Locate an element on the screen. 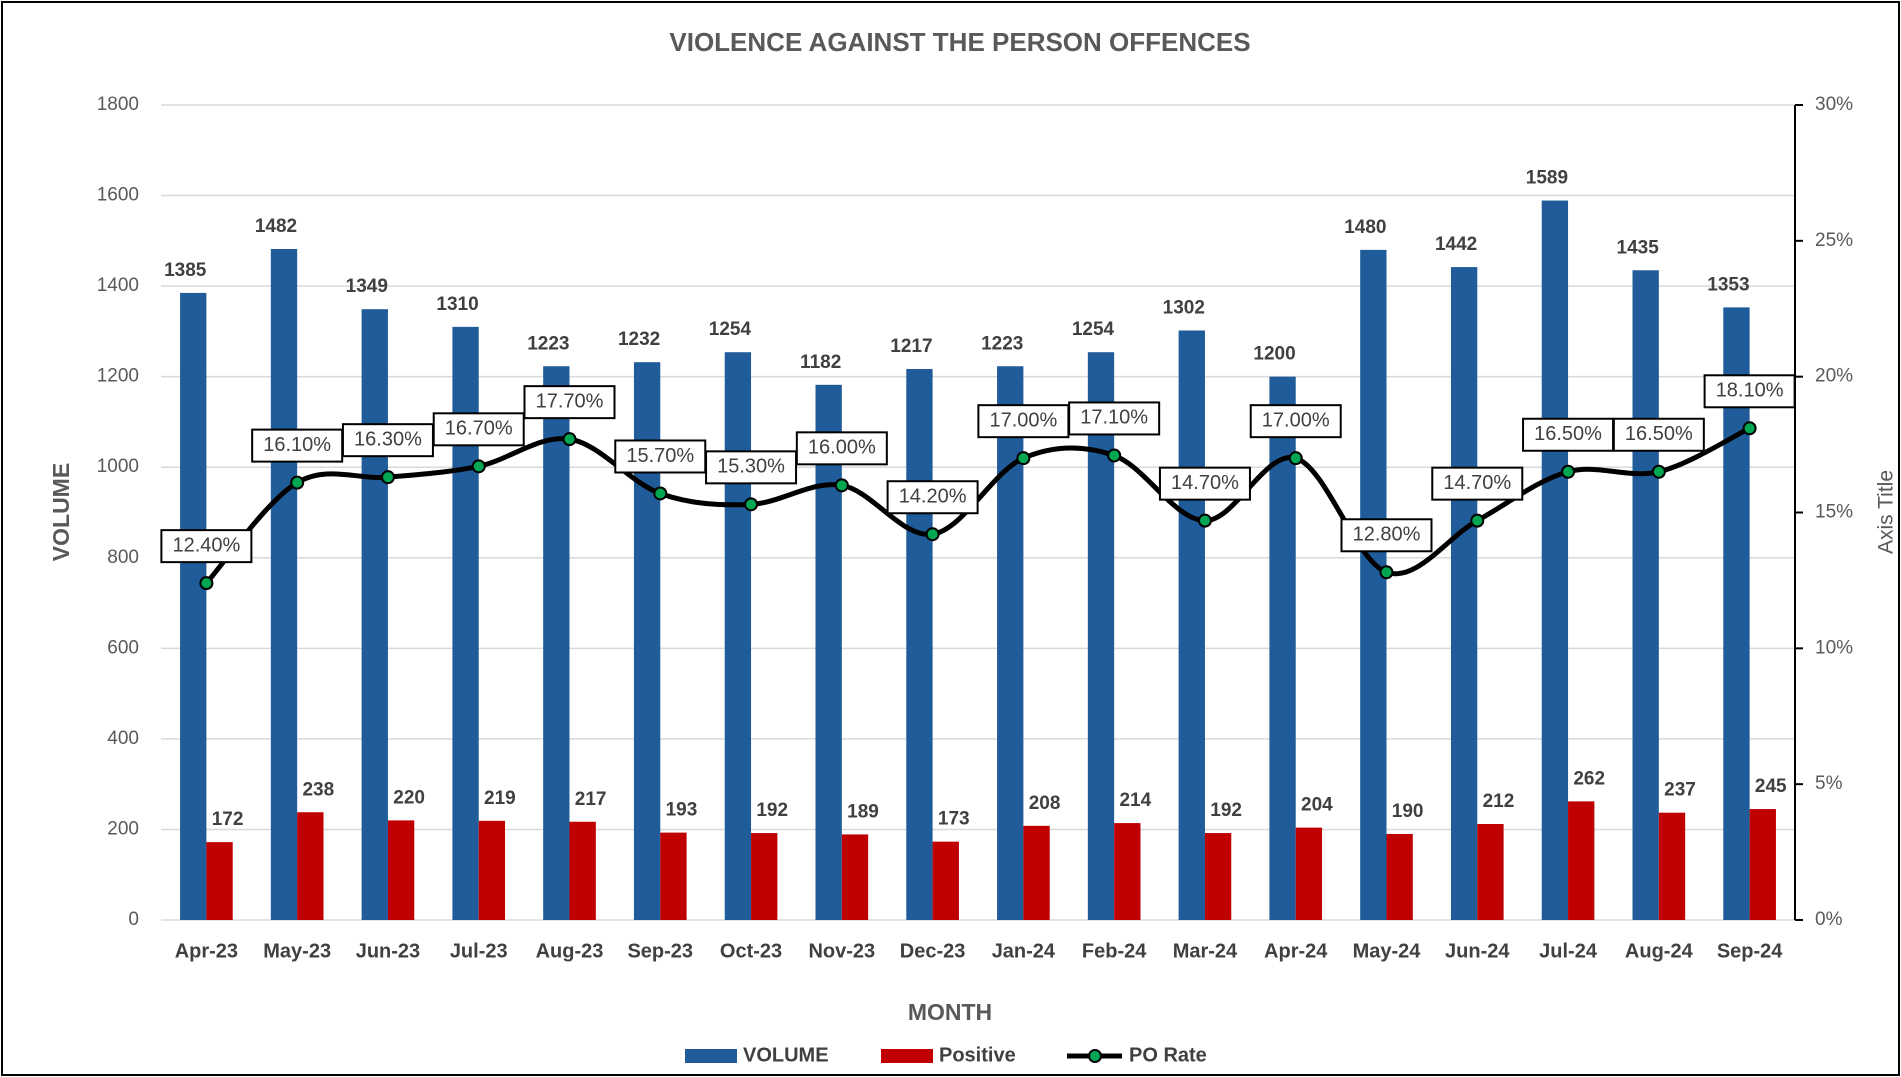  legend-label: Positive is located at coordinates (977, 1055).